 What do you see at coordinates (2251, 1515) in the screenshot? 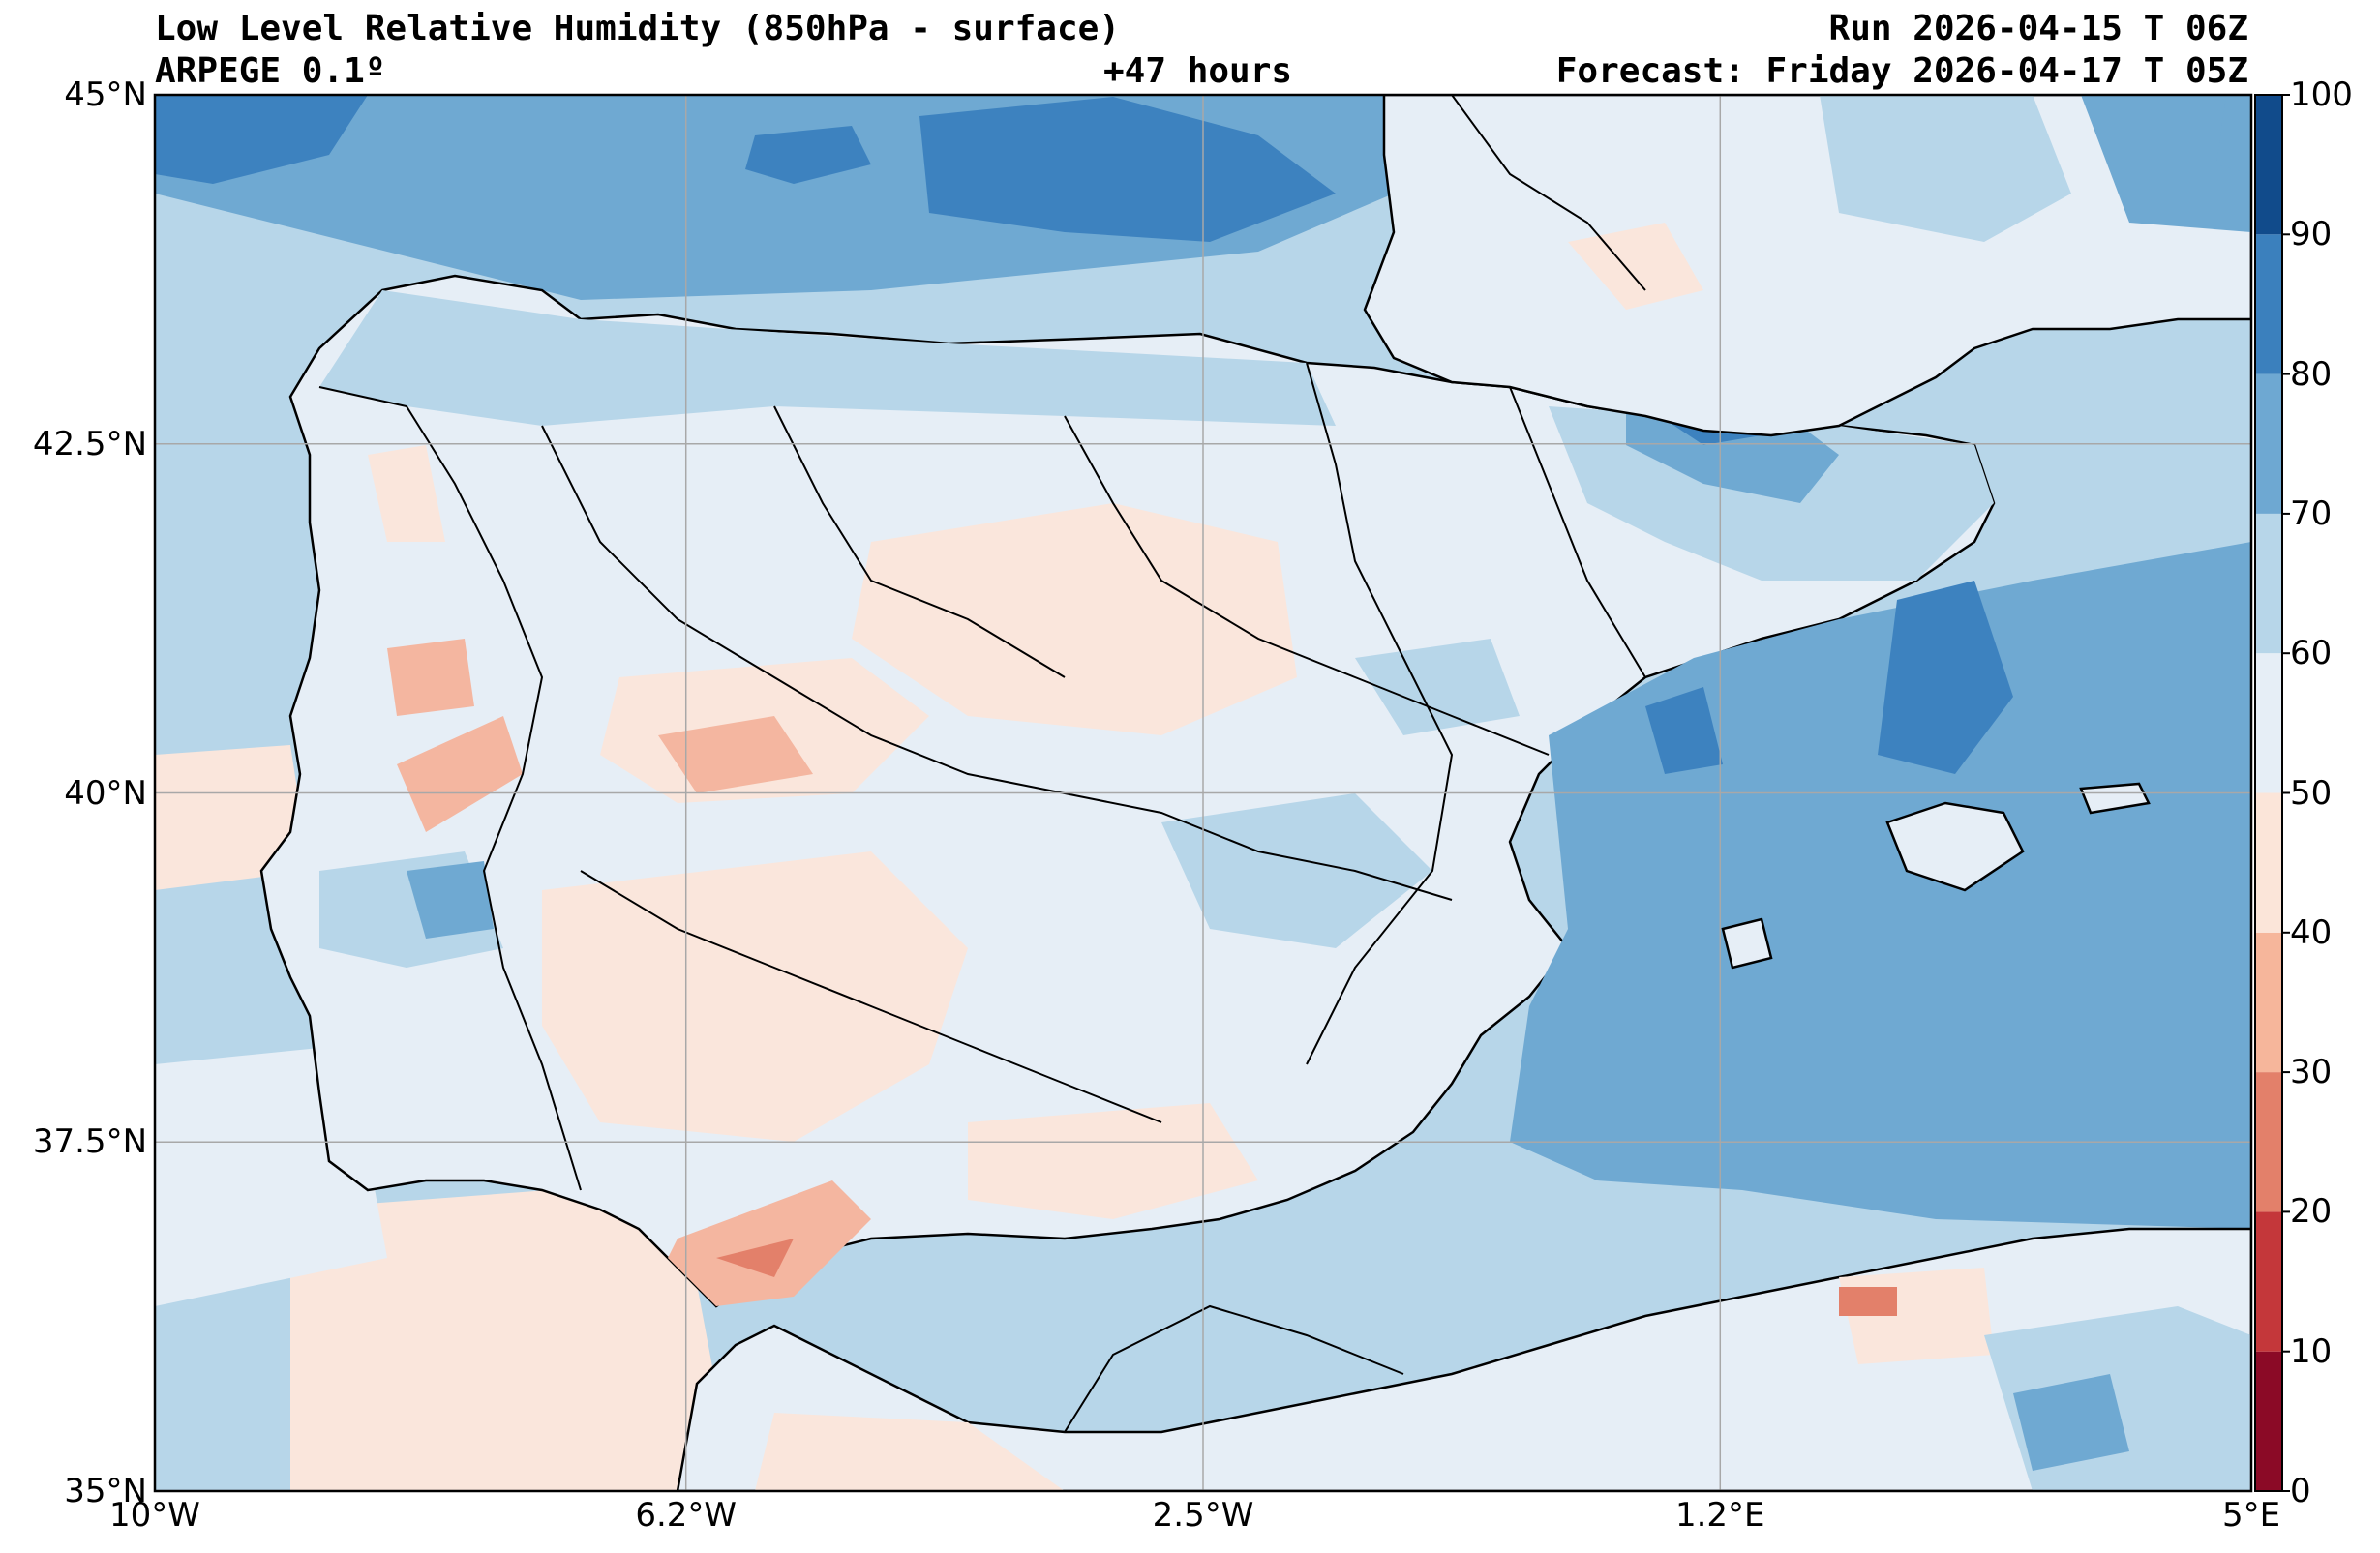
I see `x-tick-label: 5°E` at bounding box center [2251, 1515].